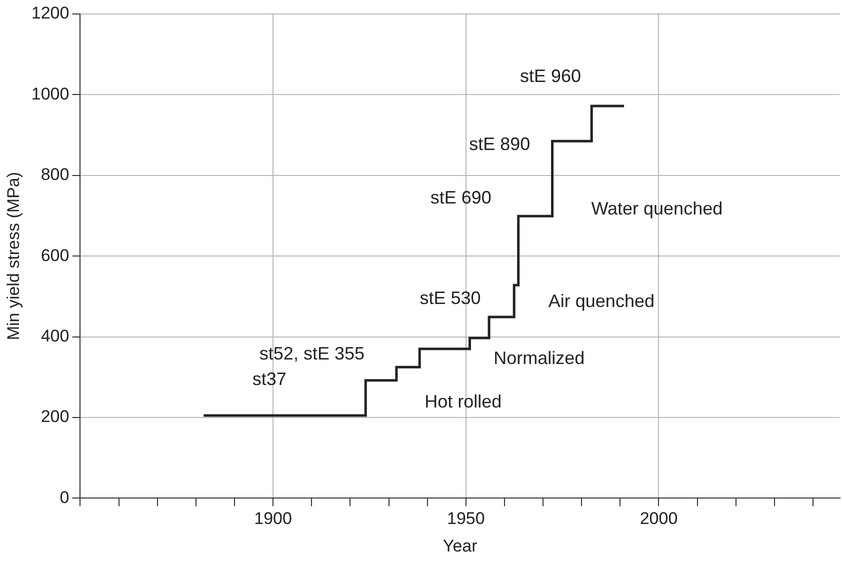  Describe the element at coordinates (311, 353) in the screenshot. I see `annotation: st52, stE 355` at that location.